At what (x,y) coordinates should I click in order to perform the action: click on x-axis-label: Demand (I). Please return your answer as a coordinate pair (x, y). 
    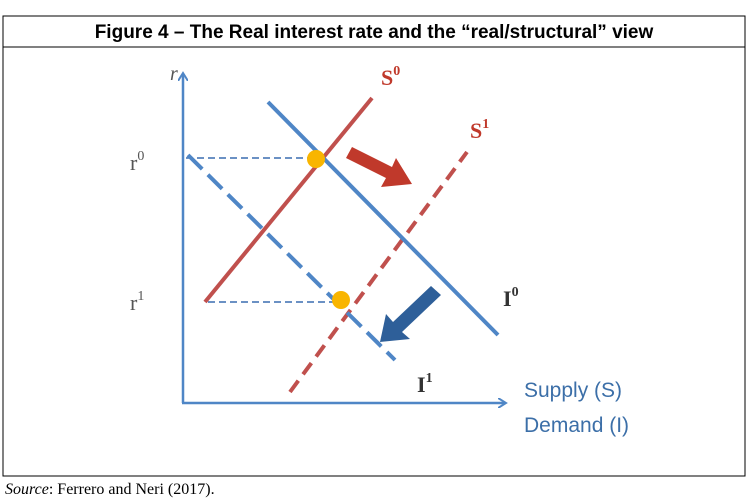
    Looking at the image, I should click on (576, 425).